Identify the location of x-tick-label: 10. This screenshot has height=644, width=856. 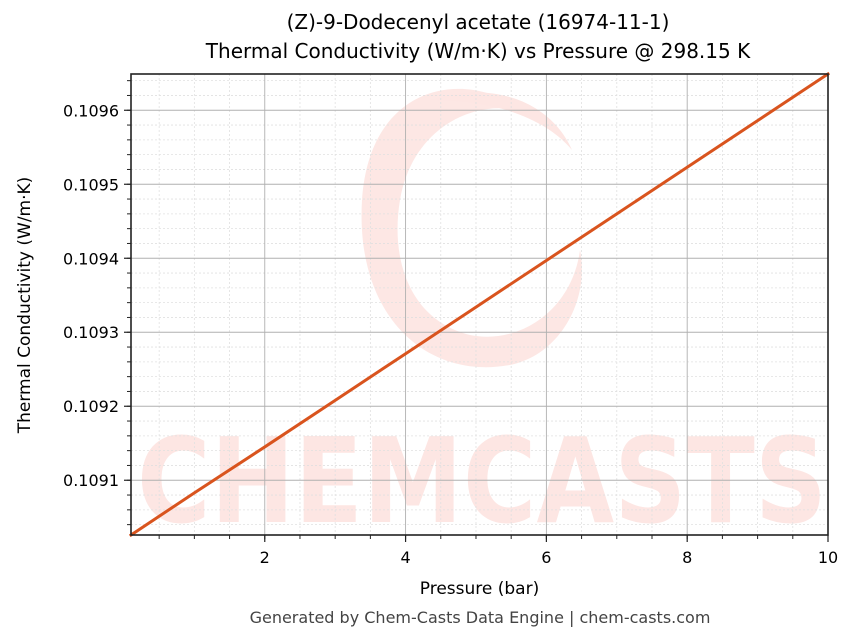
(828, 557).